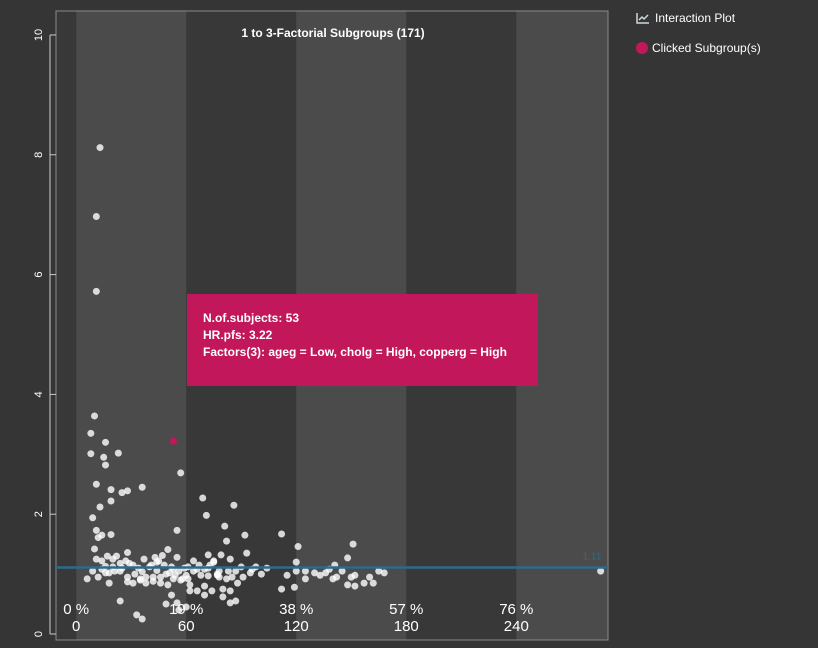 Image resolution: width=818 pixels, height=648 pixels. What do you see at coordinates (695, 18) in the screenshot?
I see `legend-interaction-plot-label: Interaction Plot` at bounding box center [695, 18].